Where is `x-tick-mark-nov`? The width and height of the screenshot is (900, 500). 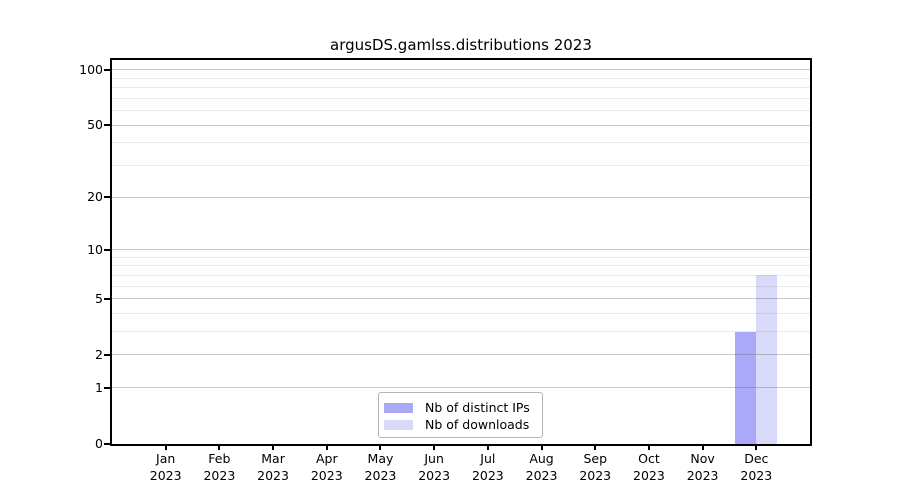 x-tick-mark-nov is located at coordinates (702, 447).